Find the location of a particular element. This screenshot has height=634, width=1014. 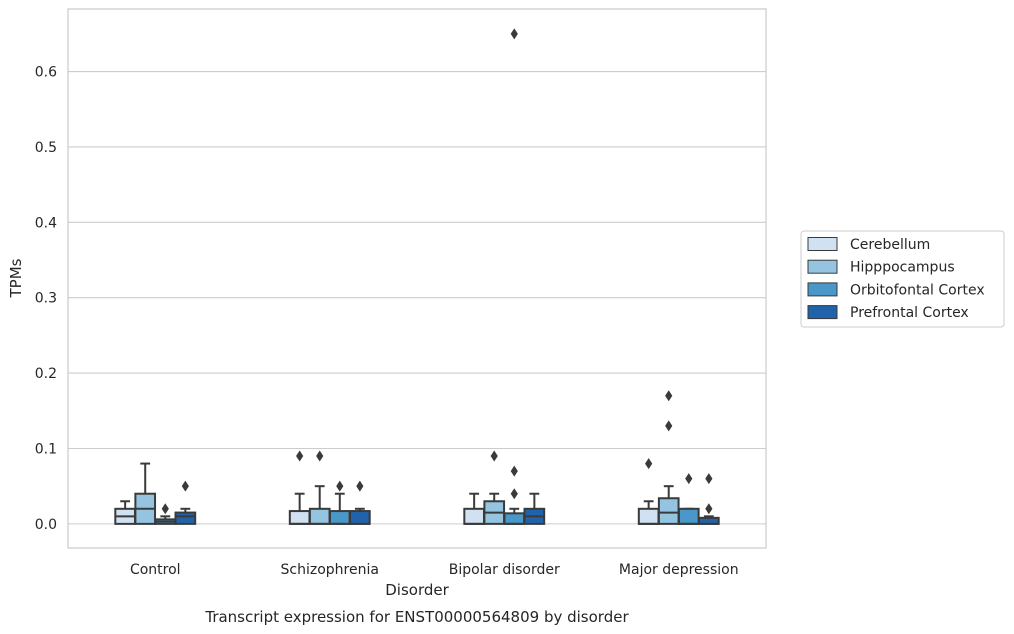

x-tick-label: Bipolar disorder is located at coordinates (504, 570).